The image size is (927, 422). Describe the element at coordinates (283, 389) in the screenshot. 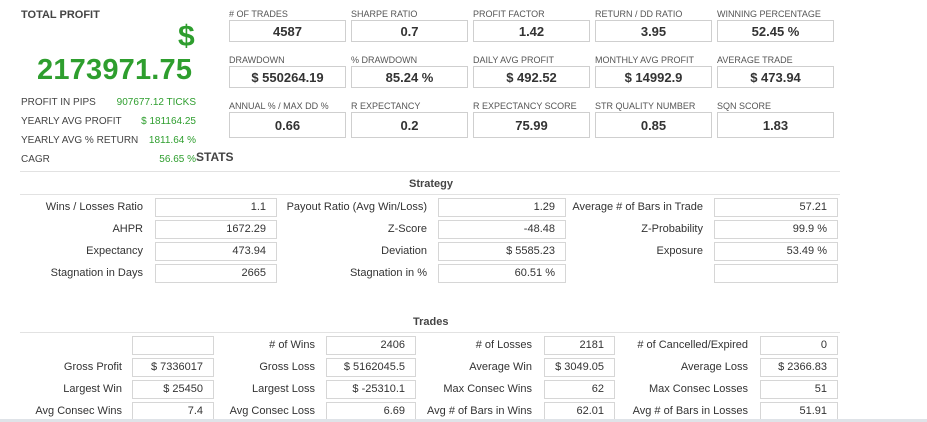

I see `trades-label: Largest Loss` at that location.